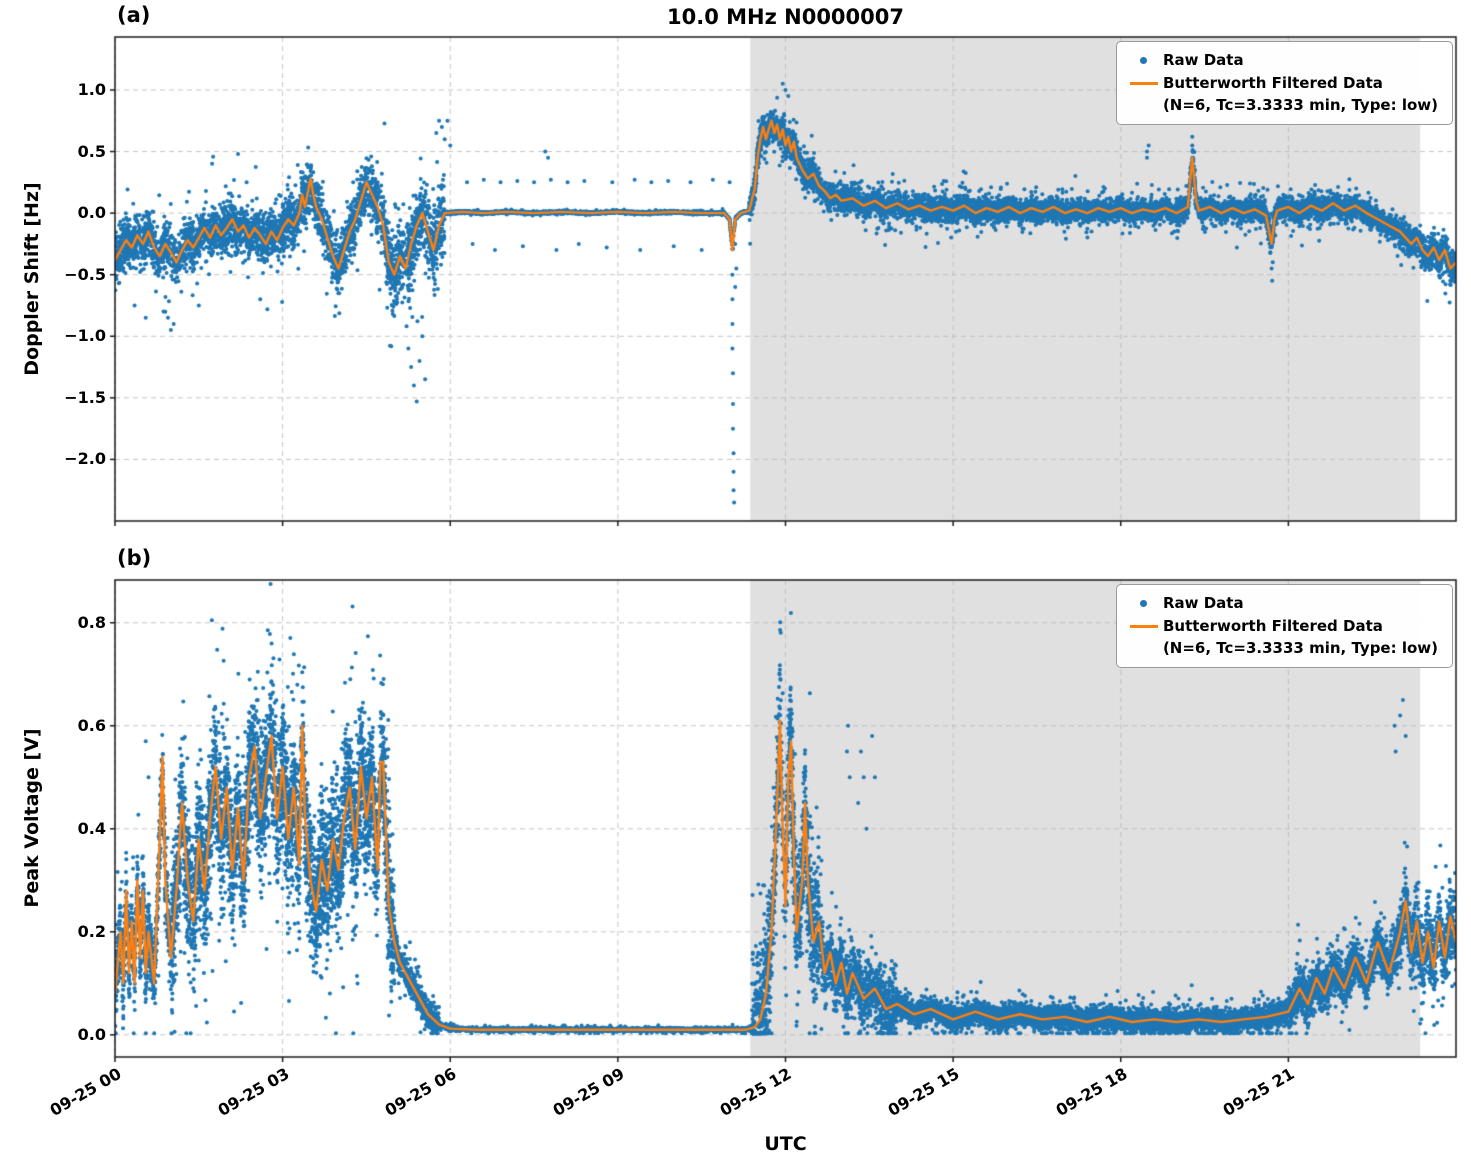  I want to click on y-tick-label: 0.2, so click(91, 931).